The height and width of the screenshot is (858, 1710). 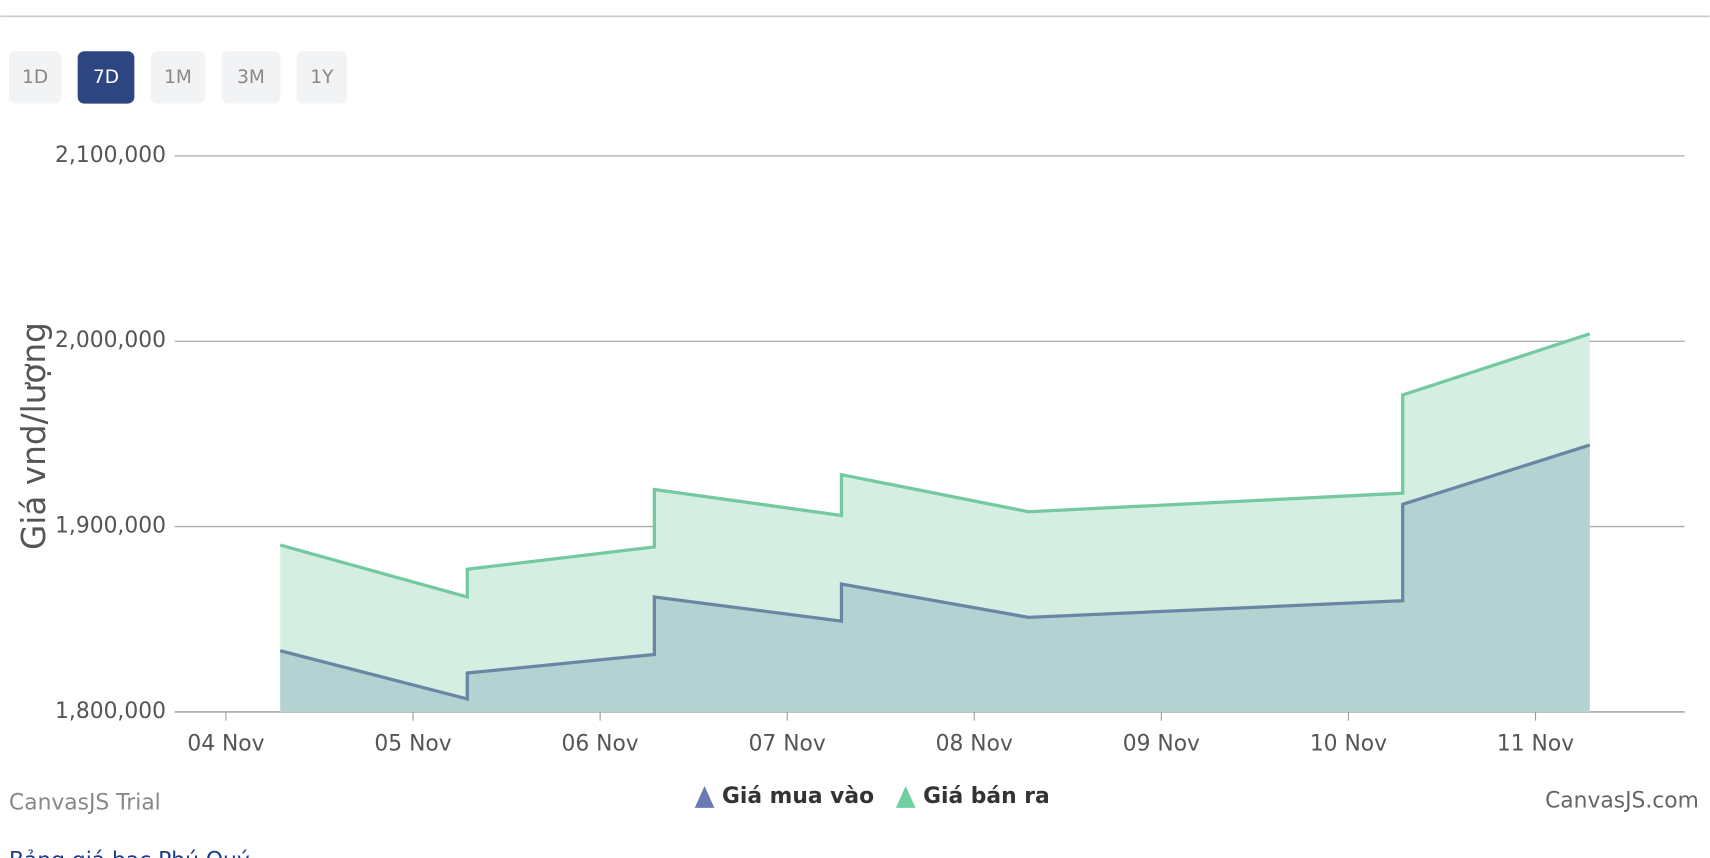 I want to click on range-button-label: 3M, so click(x=251, y=77).